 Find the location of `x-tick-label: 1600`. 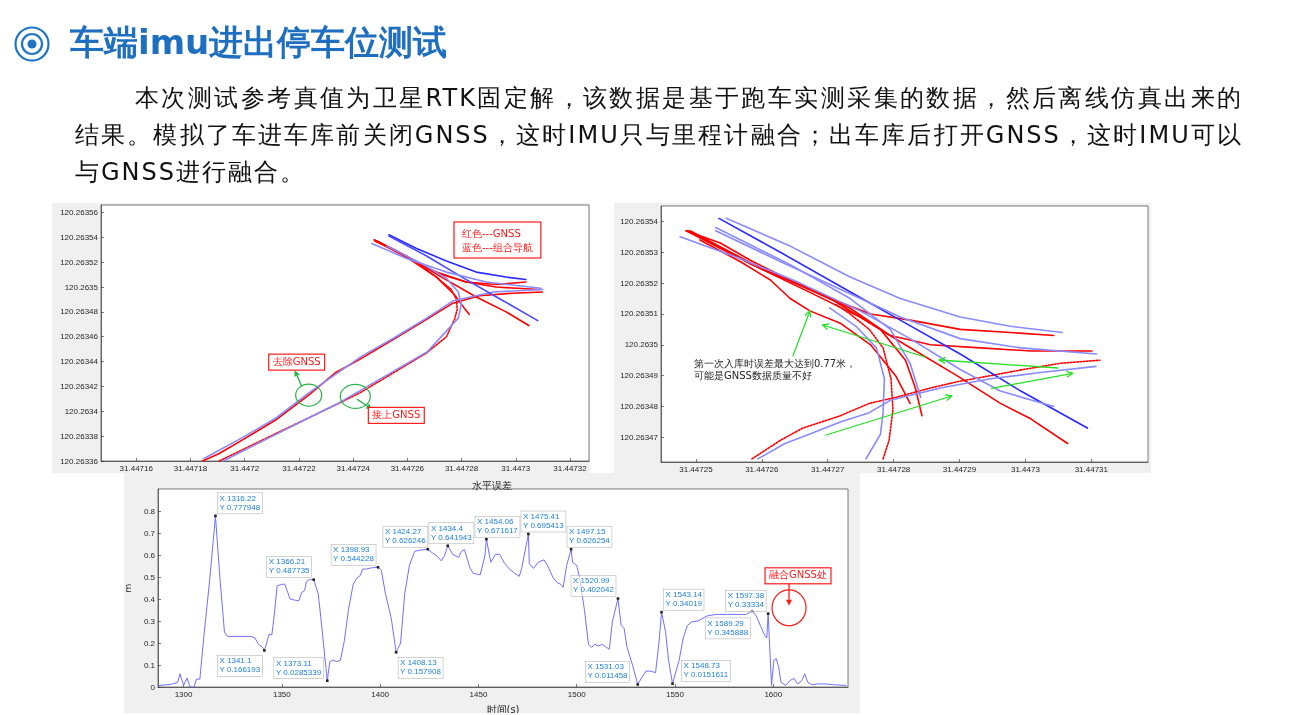

x-tick-label: 1600 is located at coordinates (773, 694).